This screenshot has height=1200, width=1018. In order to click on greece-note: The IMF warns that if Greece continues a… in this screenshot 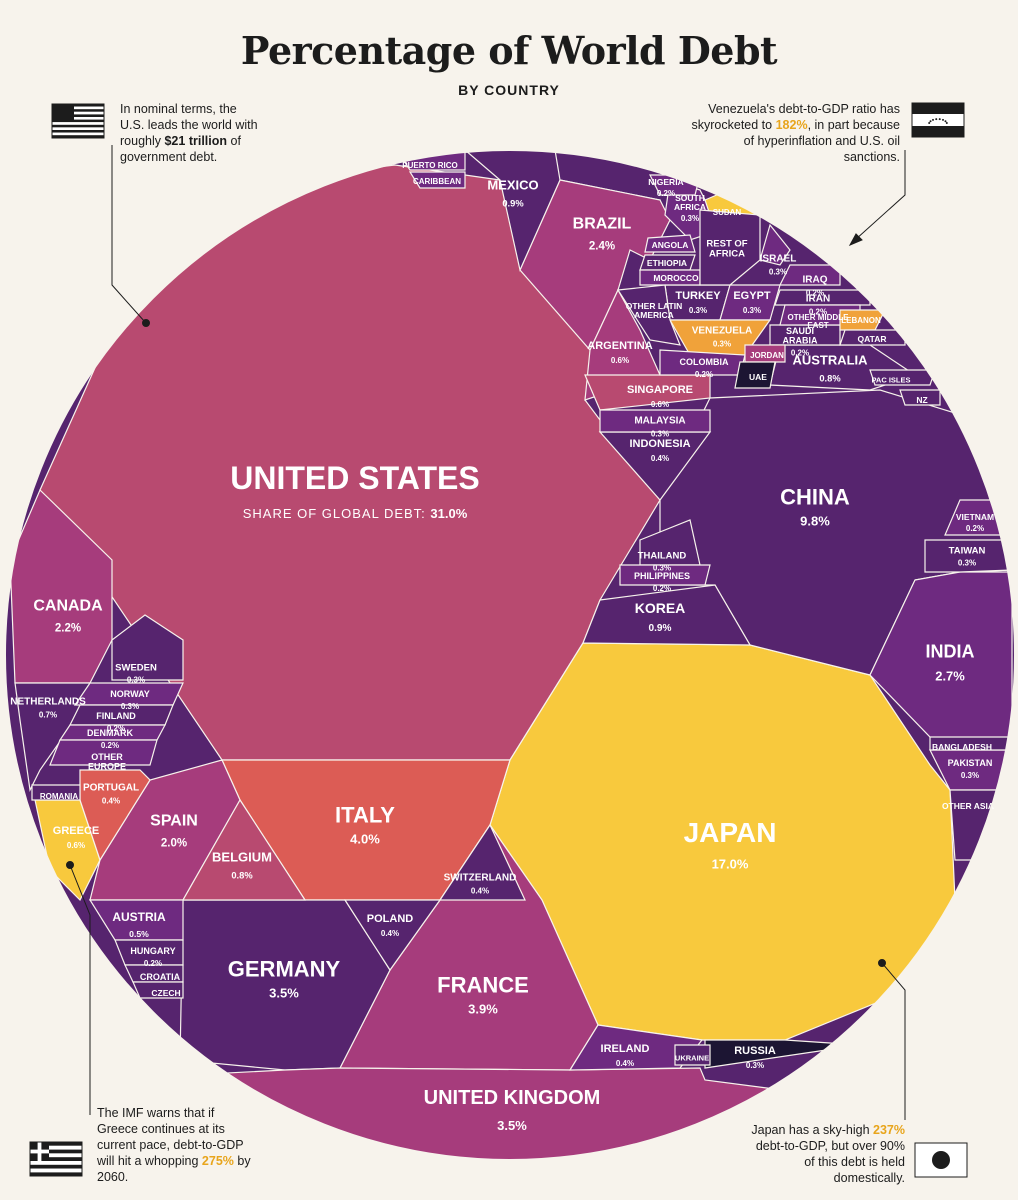, I will do `click(177, 1145)`.